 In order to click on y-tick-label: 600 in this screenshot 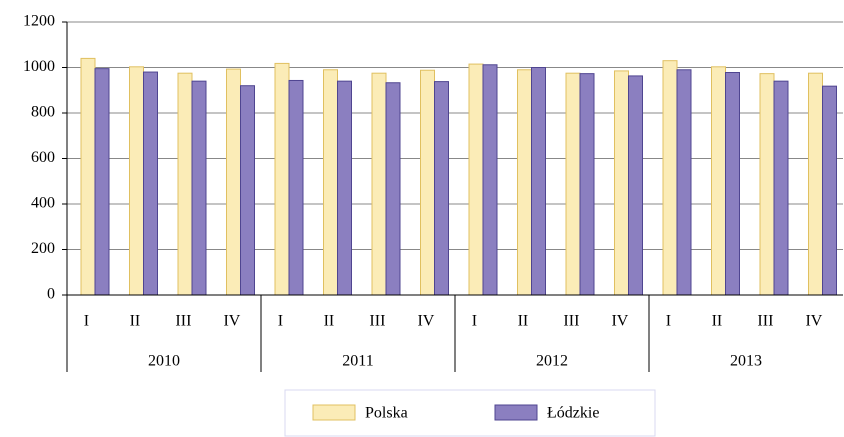, I will do `click(43, 157)`.